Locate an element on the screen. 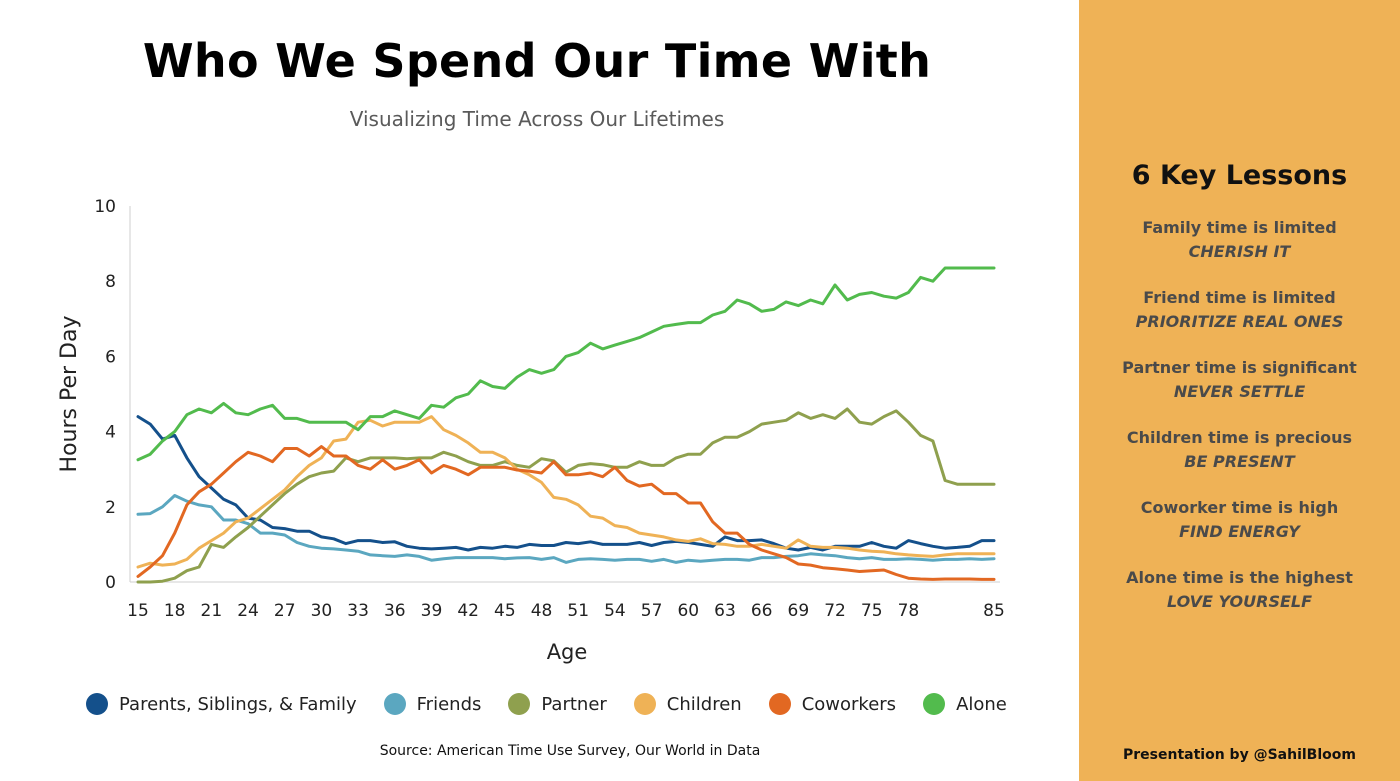 Image resolution: width=1400 pixels, height=781 pixels. series-line-children is located at coordinates (566, 492).